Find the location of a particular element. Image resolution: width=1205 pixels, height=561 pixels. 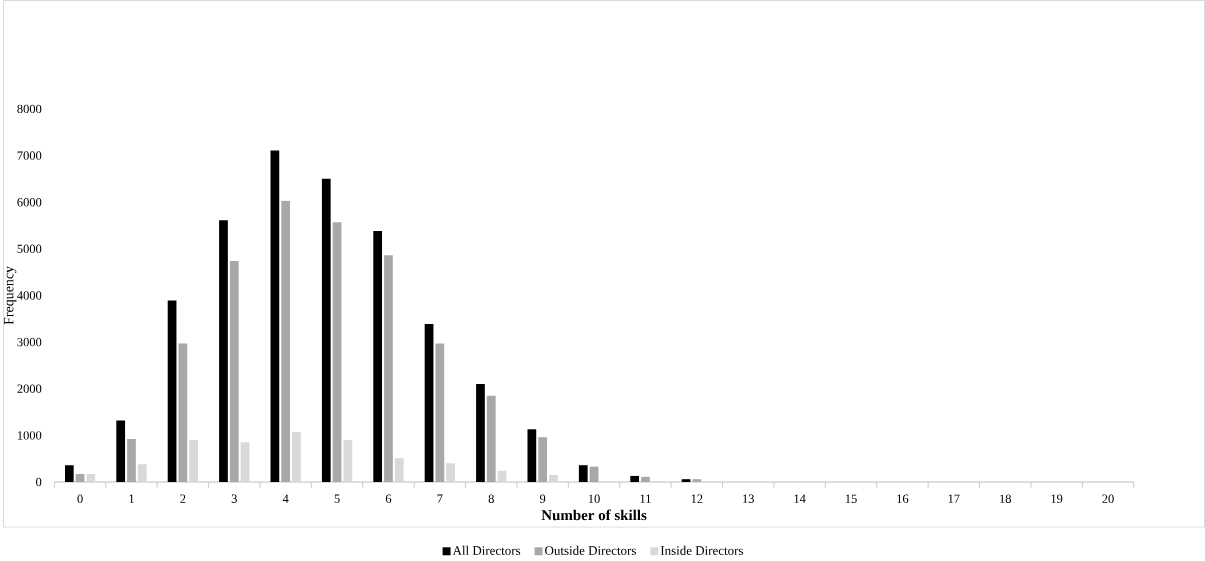

x-tick-label: 4 is located at coordinates (285, 498).